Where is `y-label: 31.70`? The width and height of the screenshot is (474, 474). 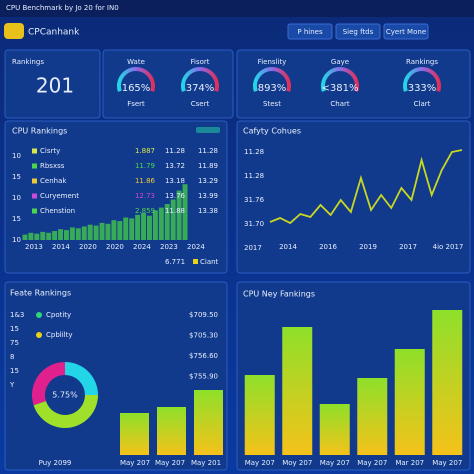 y-label: 31.70 is located at coordinates (254, 224).